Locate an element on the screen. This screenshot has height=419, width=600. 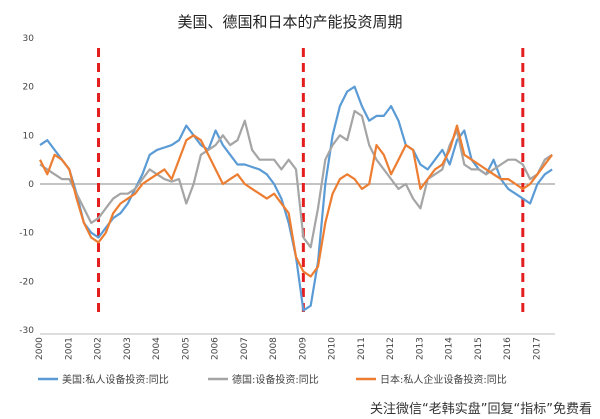
x-tick-label: 2013 is located at coordinates (420, 348).